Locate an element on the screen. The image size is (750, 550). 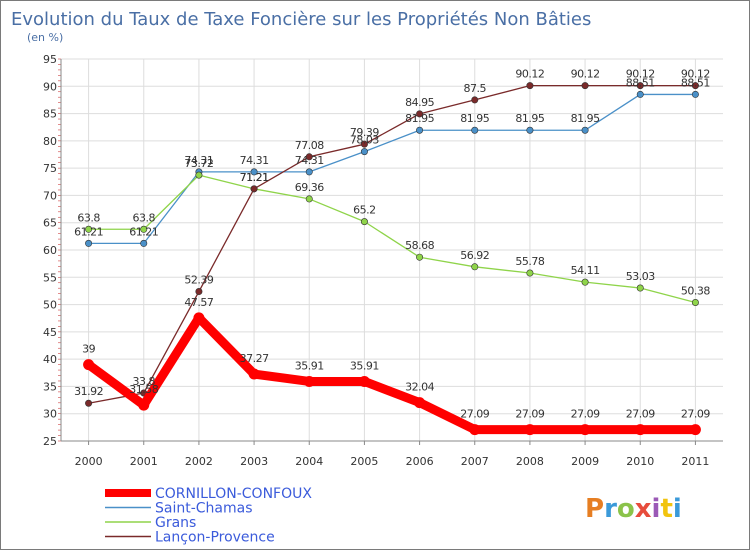
x-tick-label: 2011 is located at coordinates (695, 461).